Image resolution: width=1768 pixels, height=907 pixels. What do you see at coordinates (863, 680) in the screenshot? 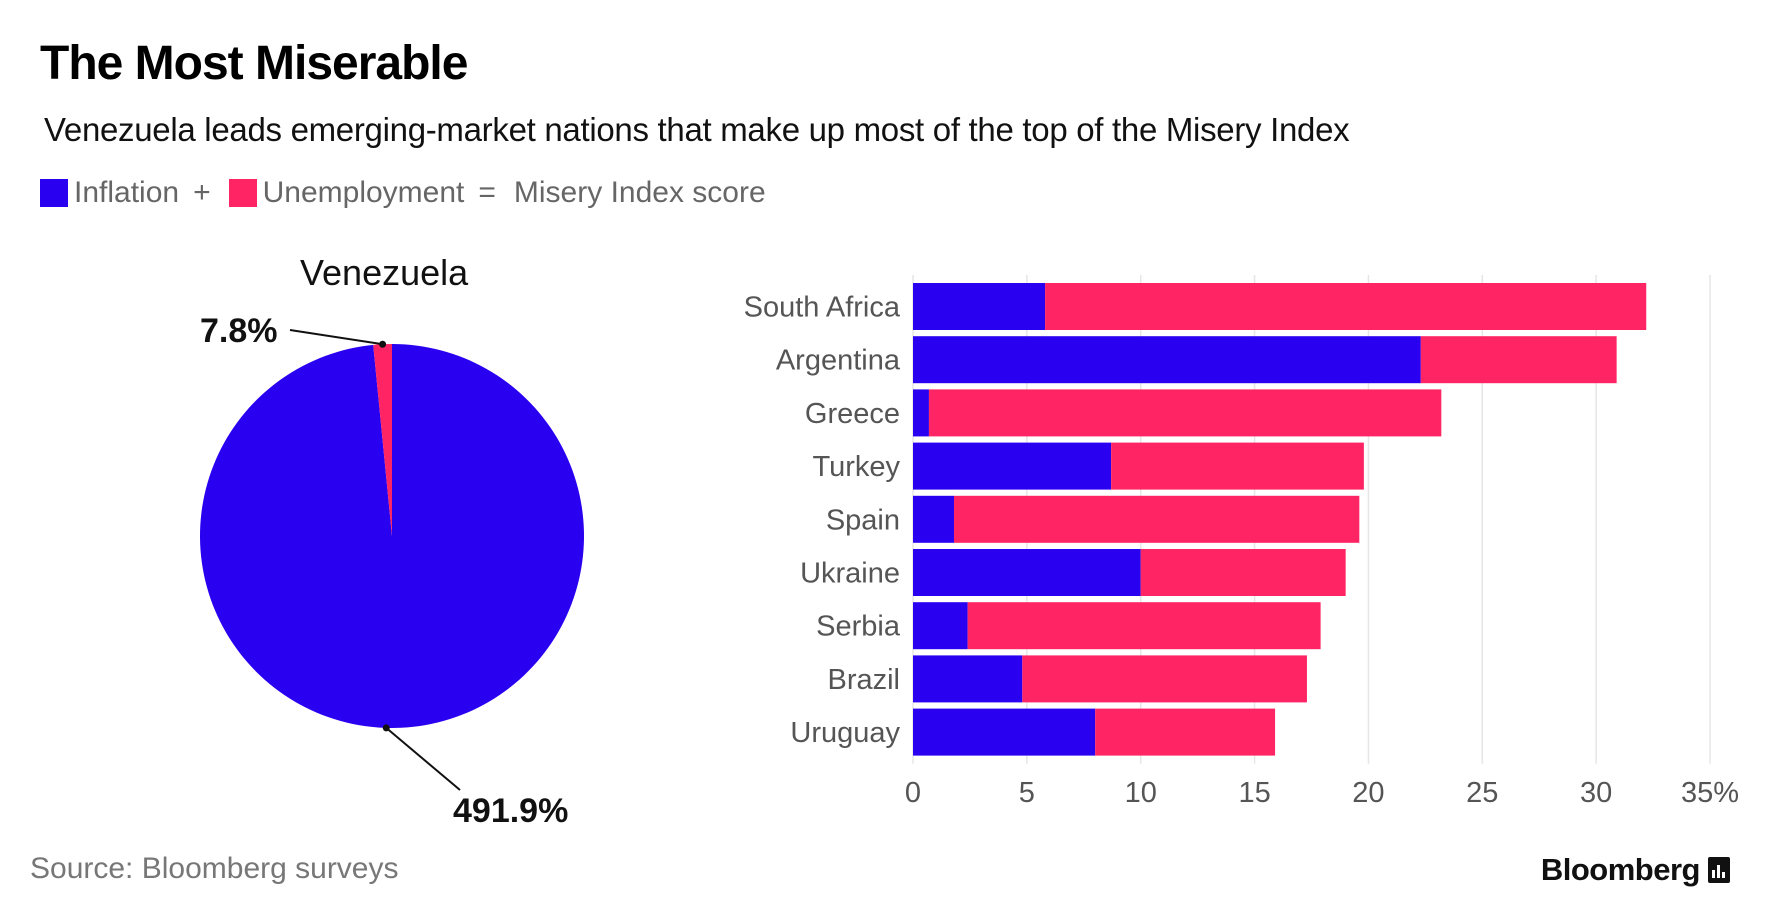
I see `category-label: Brazil` at bounding box center [863, 680].